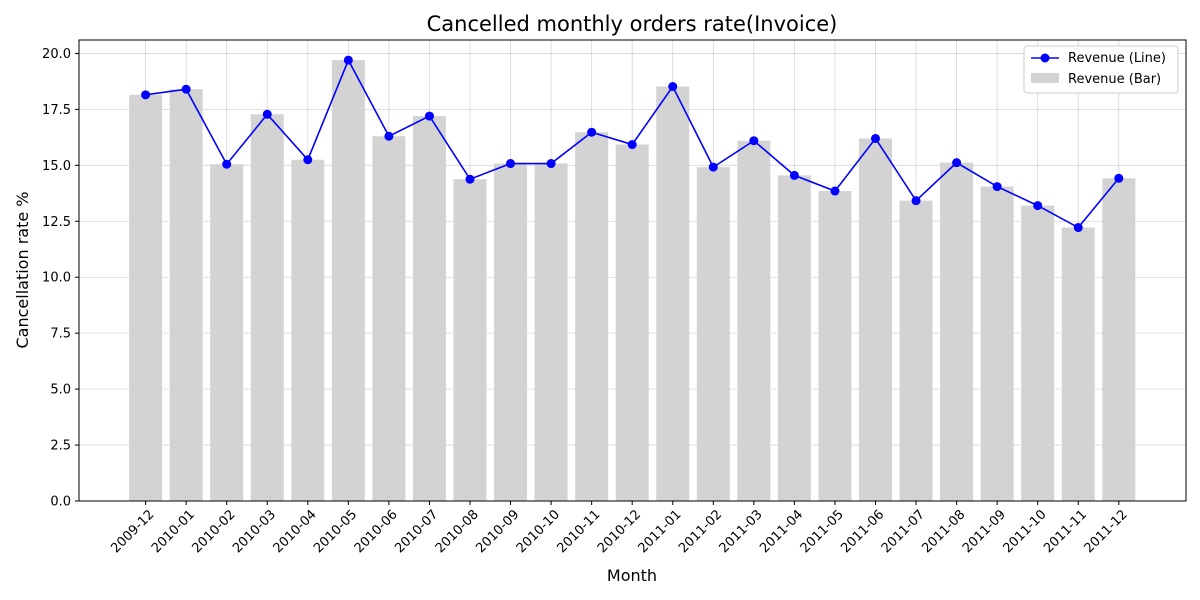 The image size is (1200, 600). I want to click on x-tick-label: 2010-08, so click(457, 531).